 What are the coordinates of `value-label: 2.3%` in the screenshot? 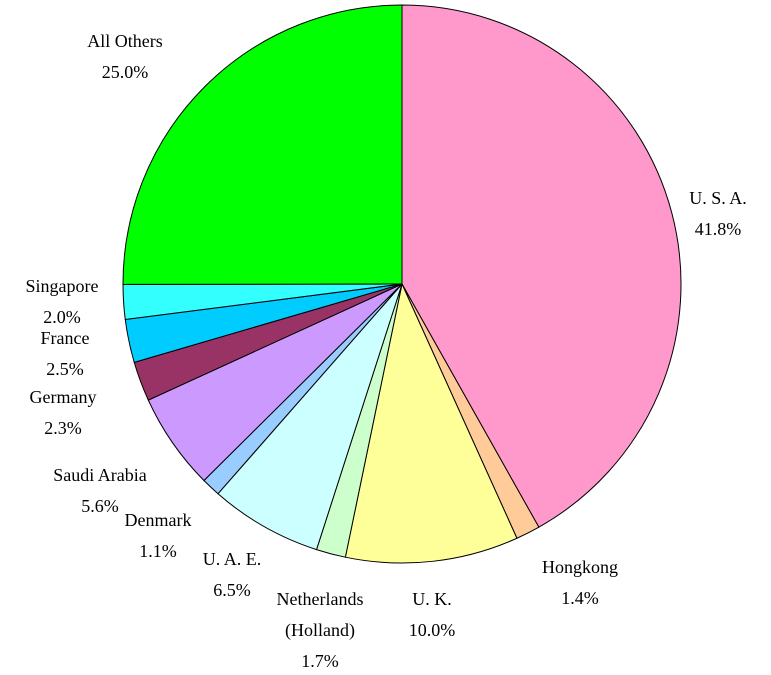 It's located at (63, 428).